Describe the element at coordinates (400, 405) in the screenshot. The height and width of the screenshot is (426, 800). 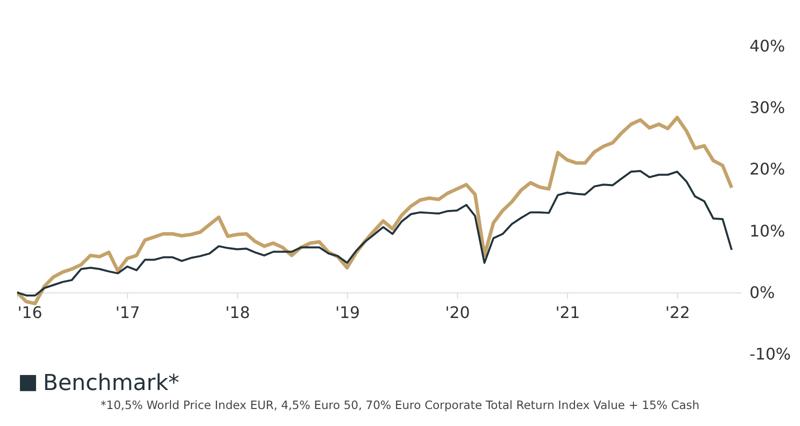
I see `text: *10,5% World Price Index EUR, 4,5% Euro 50, 70% Euro Corporate Total Return Index Value + 15% Cash` at that location.